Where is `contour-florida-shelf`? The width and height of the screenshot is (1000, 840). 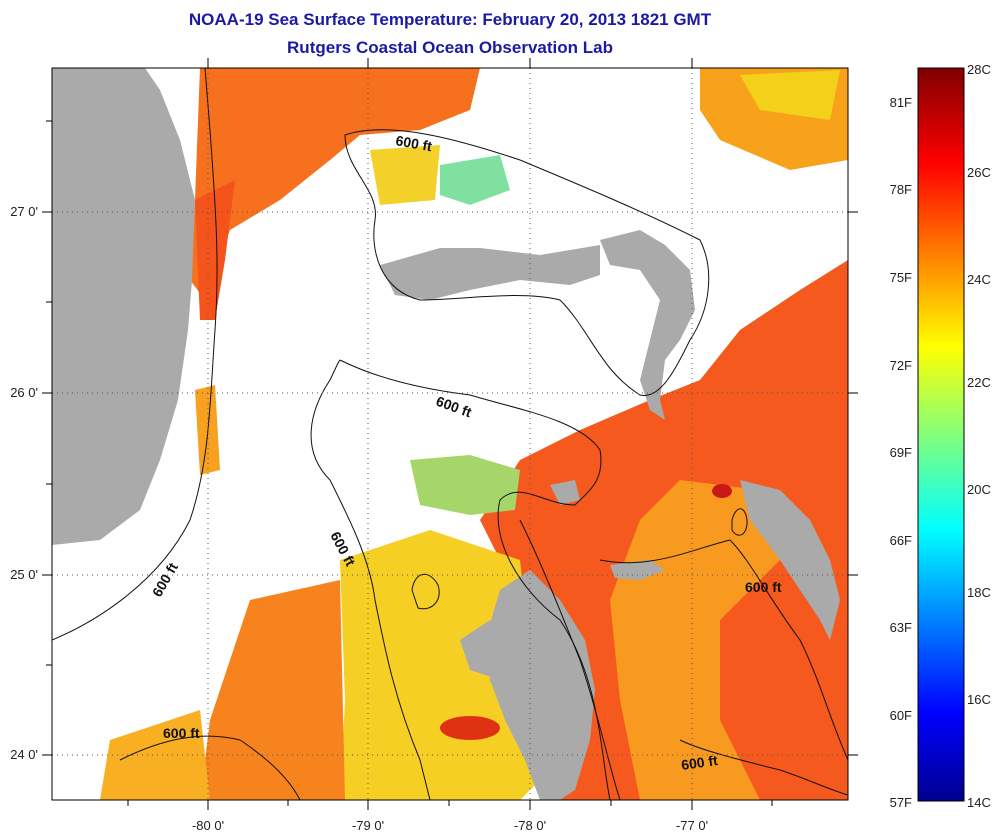
contour-florida-shelf is located at coordinates (135, 354).